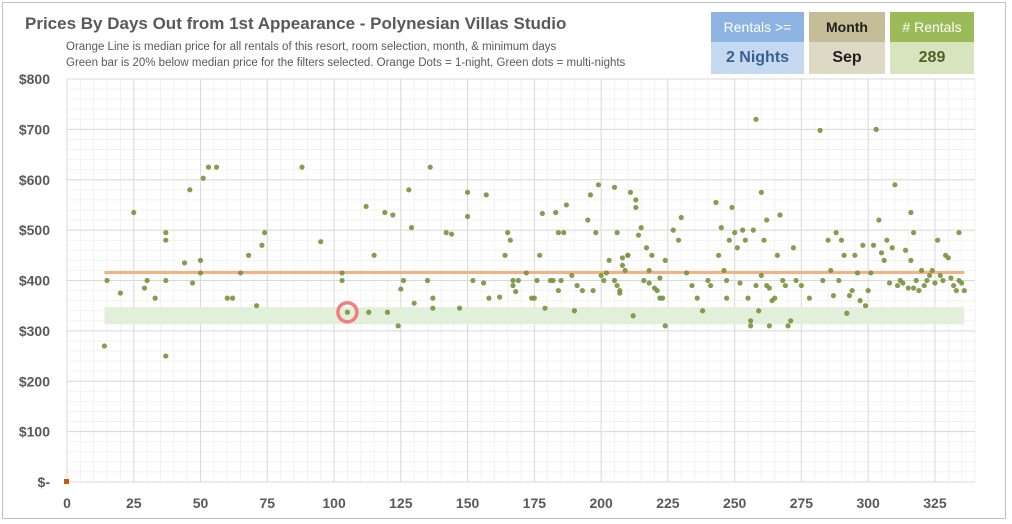  I want to click on x-tick-label: 275, so click(802, 503).